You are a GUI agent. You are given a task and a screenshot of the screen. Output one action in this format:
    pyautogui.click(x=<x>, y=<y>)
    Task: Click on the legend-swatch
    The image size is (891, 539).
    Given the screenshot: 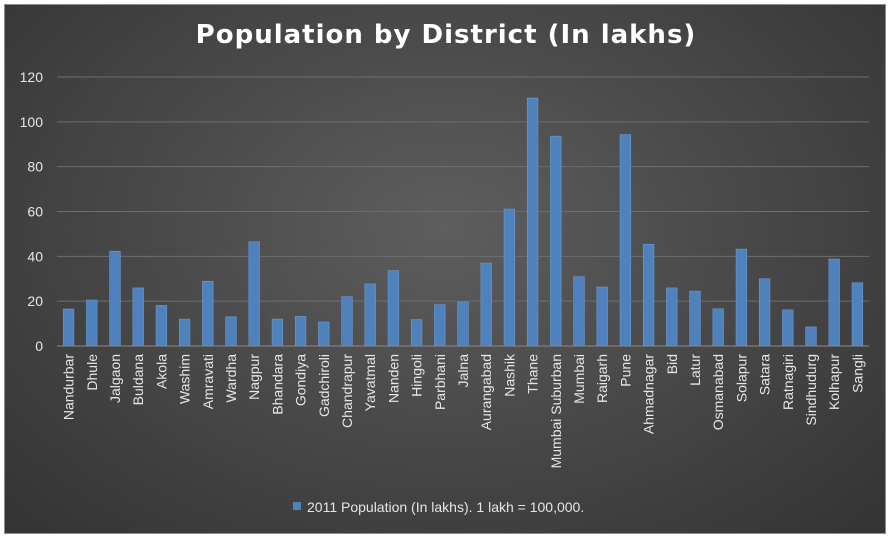 What is the action you would take?
    pyautogui.click(x=297, y=506)
    